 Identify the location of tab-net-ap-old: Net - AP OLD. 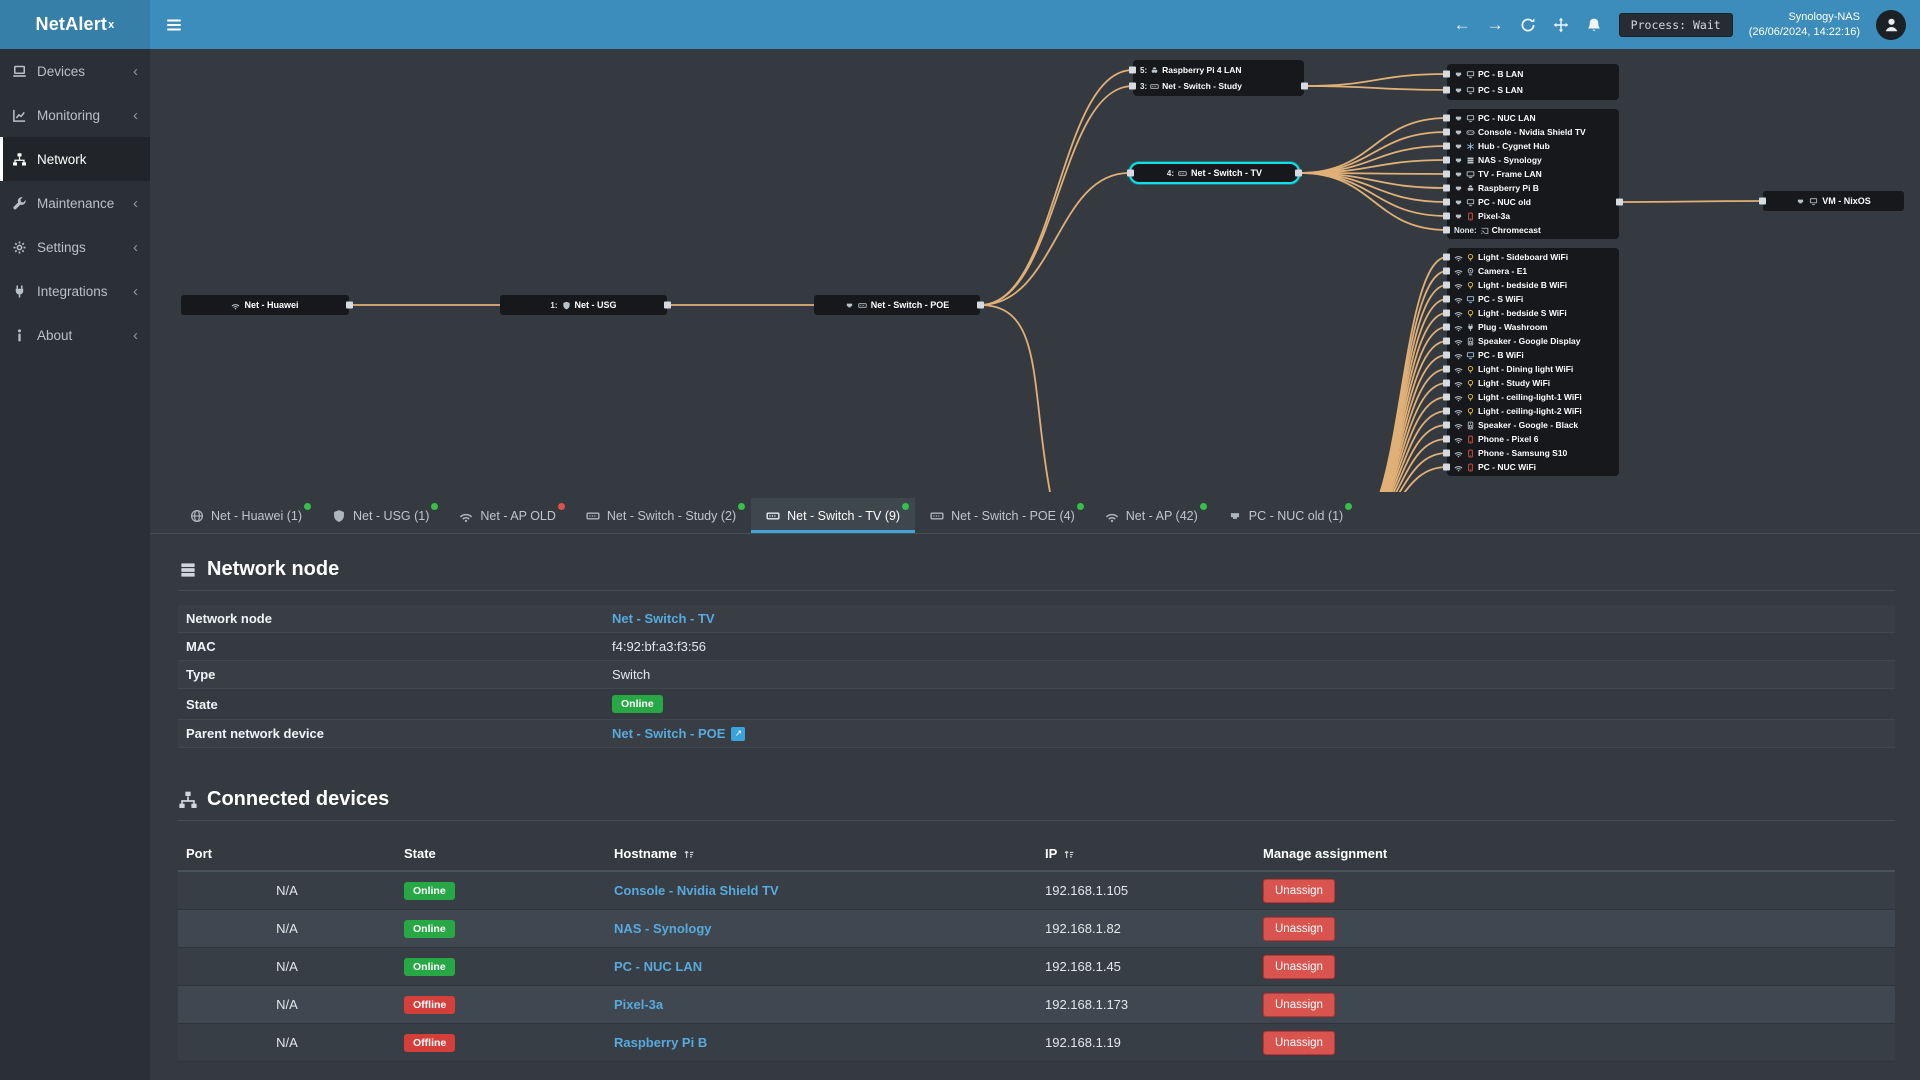
(507, 515).